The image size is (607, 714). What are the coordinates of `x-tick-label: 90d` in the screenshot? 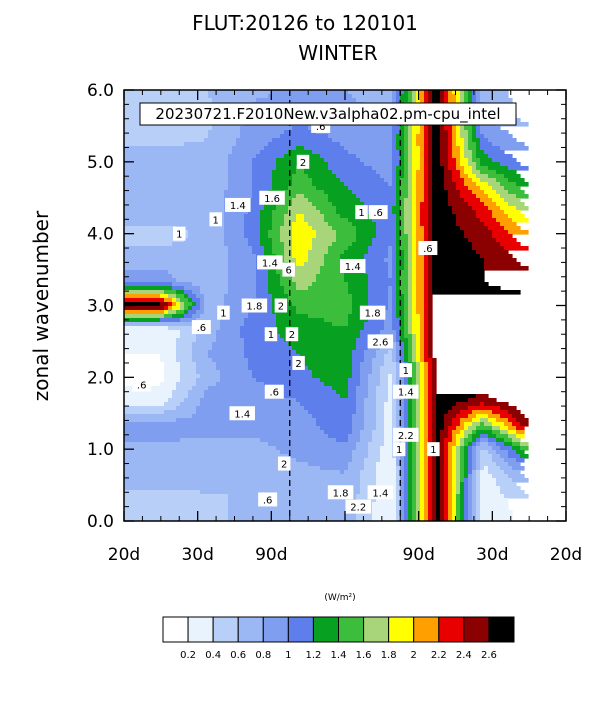 It's located at (418, 555).